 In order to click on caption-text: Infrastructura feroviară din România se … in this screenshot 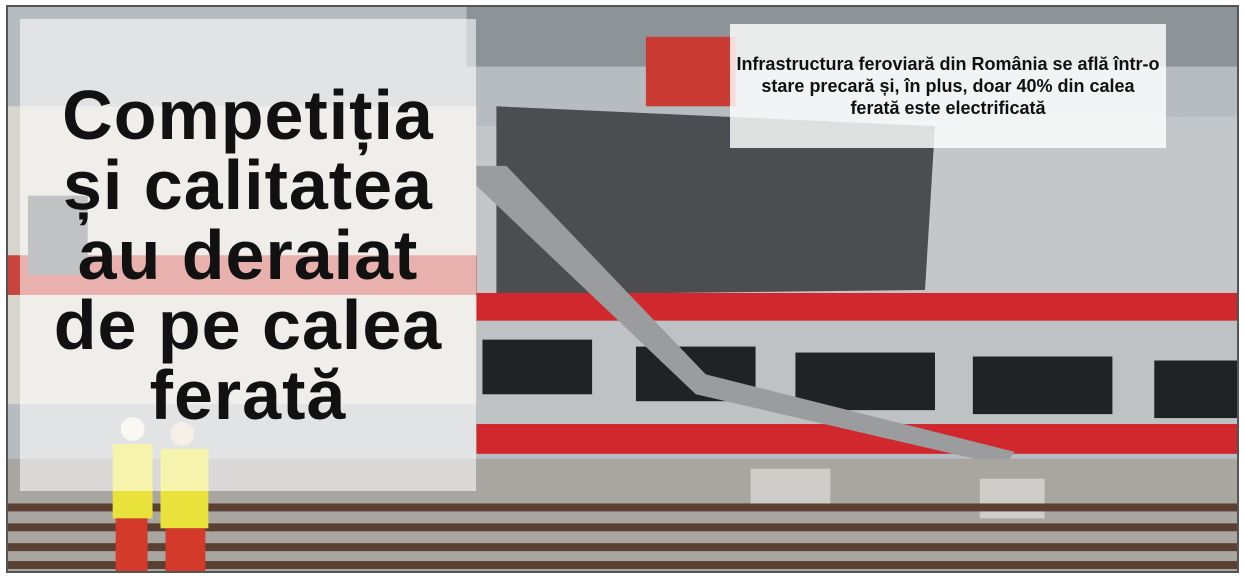, I will do `click(948, 86)`.